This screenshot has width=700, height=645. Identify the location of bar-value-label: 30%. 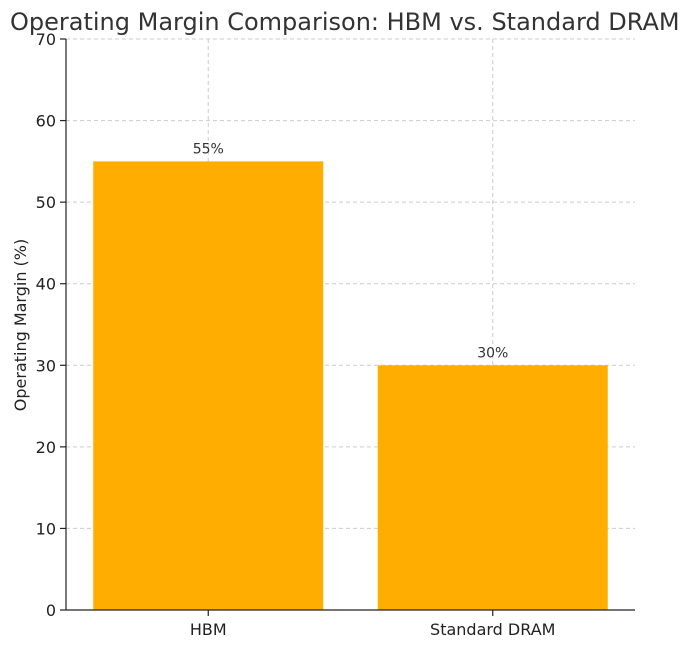
(492, 353).